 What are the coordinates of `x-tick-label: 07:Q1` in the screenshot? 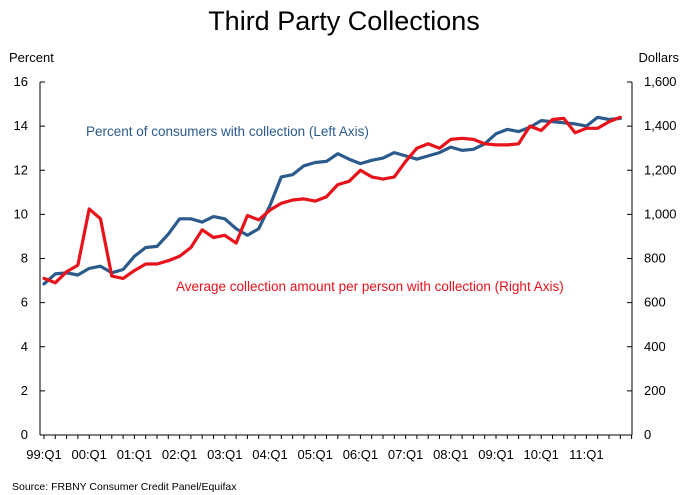 It's located at (405, 454).